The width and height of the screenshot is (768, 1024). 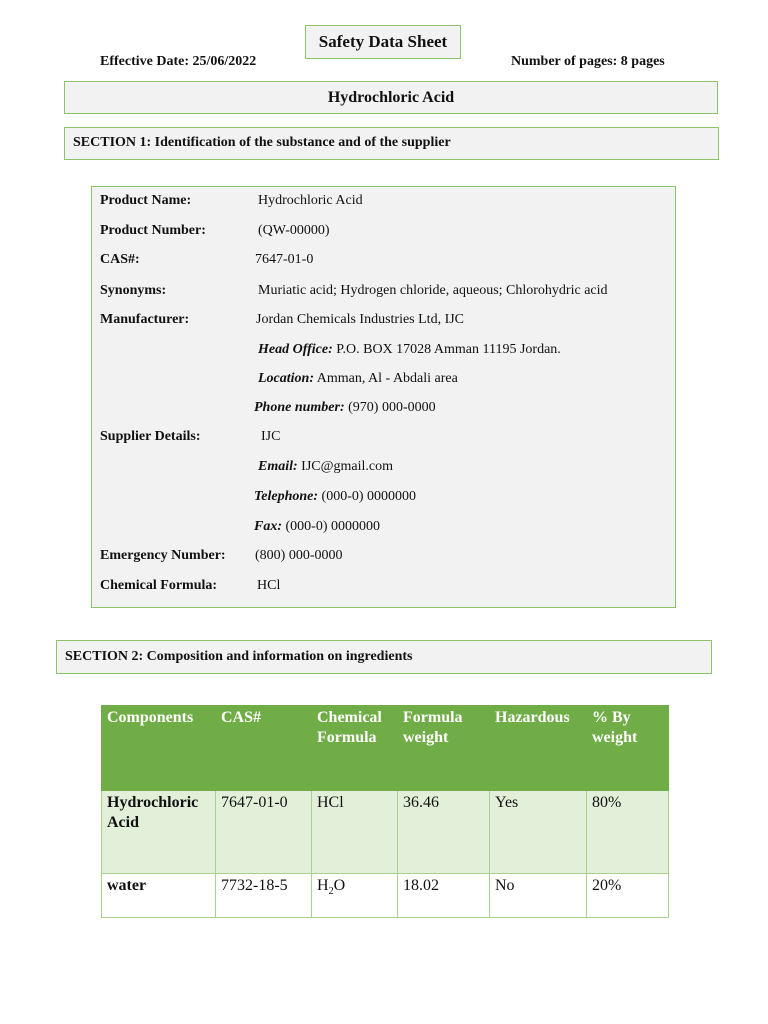 What do you see at coordinates (120, 259) in the screenshot?
I see `field-label: CAS#:` at bounding box center [120, 259].